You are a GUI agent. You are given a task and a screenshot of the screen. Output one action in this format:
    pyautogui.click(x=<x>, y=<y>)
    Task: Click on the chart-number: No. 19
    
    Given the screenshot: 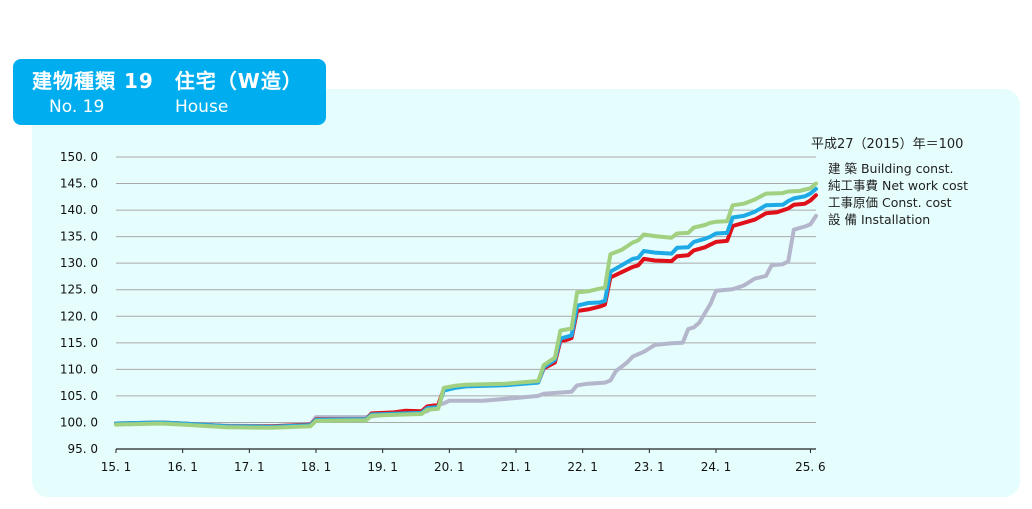 What is the action you would take?
    pyautogui.click(x=77, y=107)
    